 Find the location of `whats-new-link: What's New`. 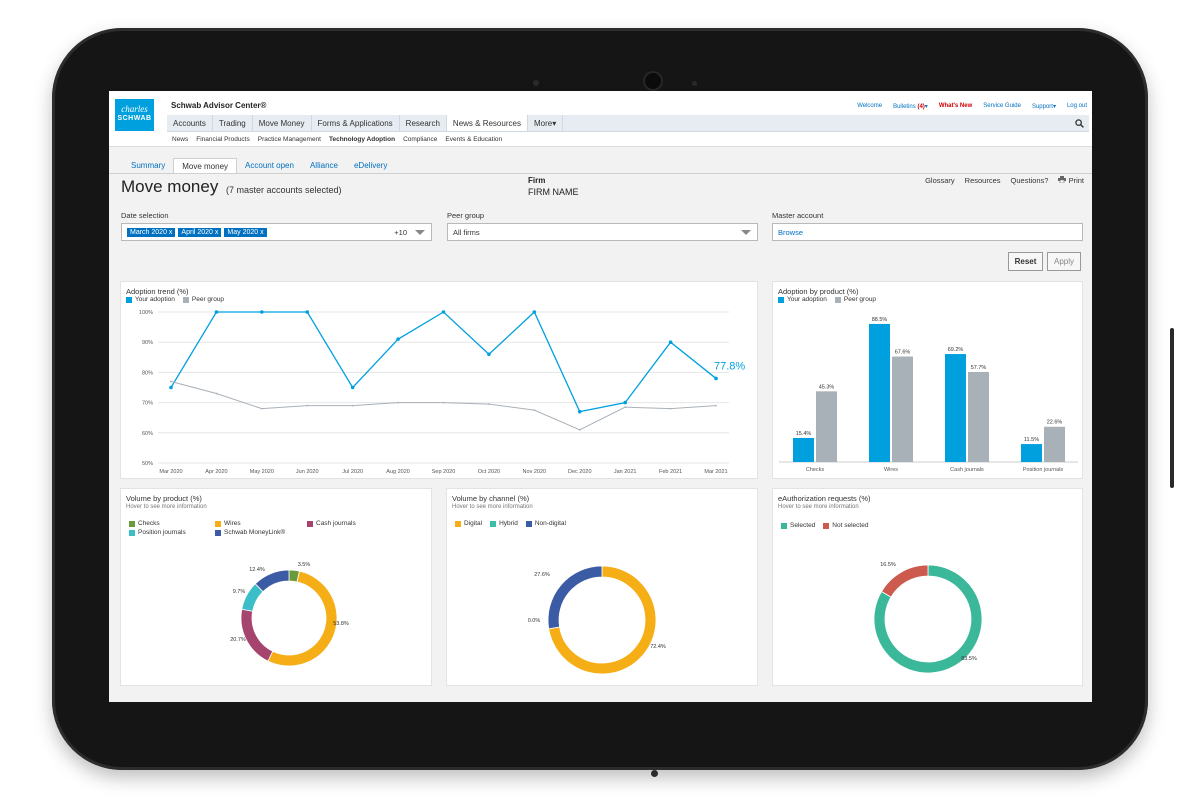

whats-new-link: What's New is located at coordinates (955, 106).